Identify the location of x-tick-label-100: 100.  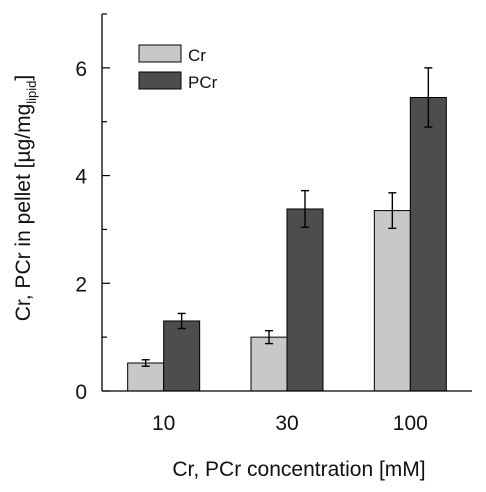
(410, 423).